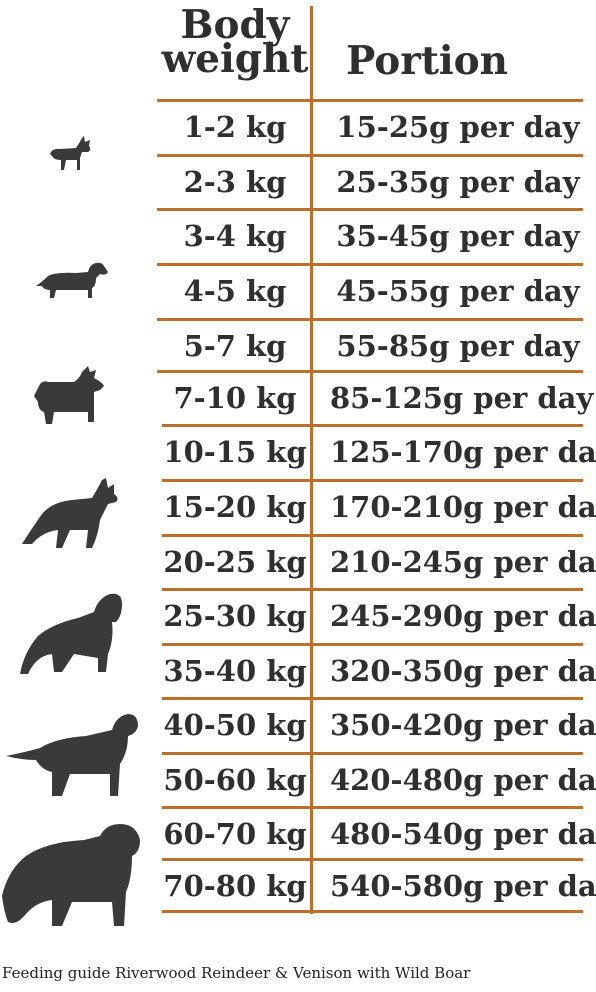 The image size is (596, 992). I want to click on chihuahua-icon, so click(70, 153).